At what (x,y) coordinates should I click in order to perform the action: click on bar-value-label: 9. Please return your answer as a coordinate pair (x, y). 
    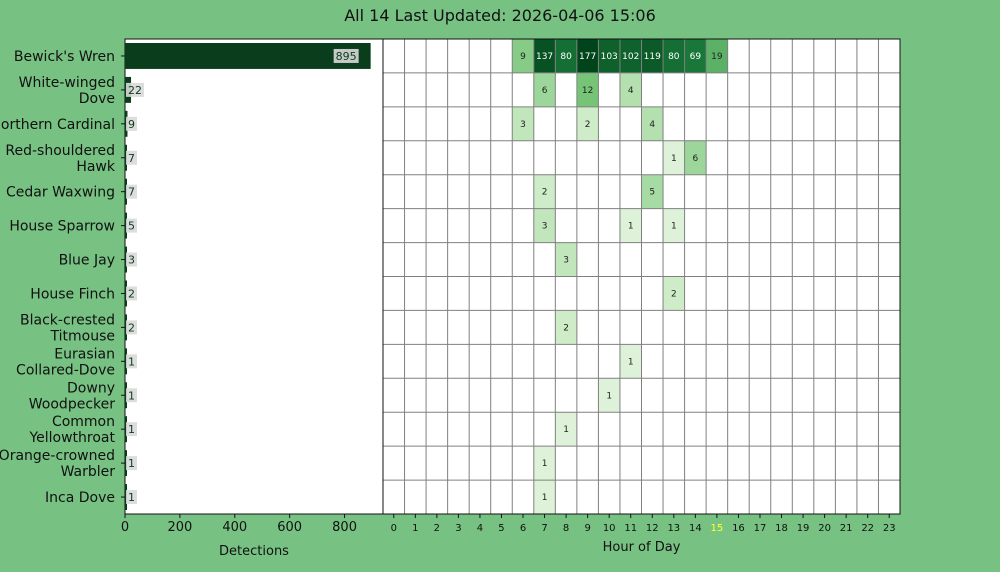
    Looking at the image, I should click on (131, 124).